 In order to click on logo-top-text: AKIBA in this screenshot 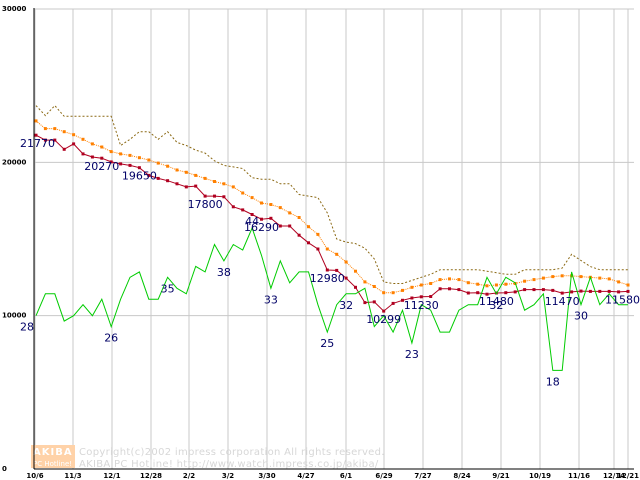, I will do `click(53, 452)`.